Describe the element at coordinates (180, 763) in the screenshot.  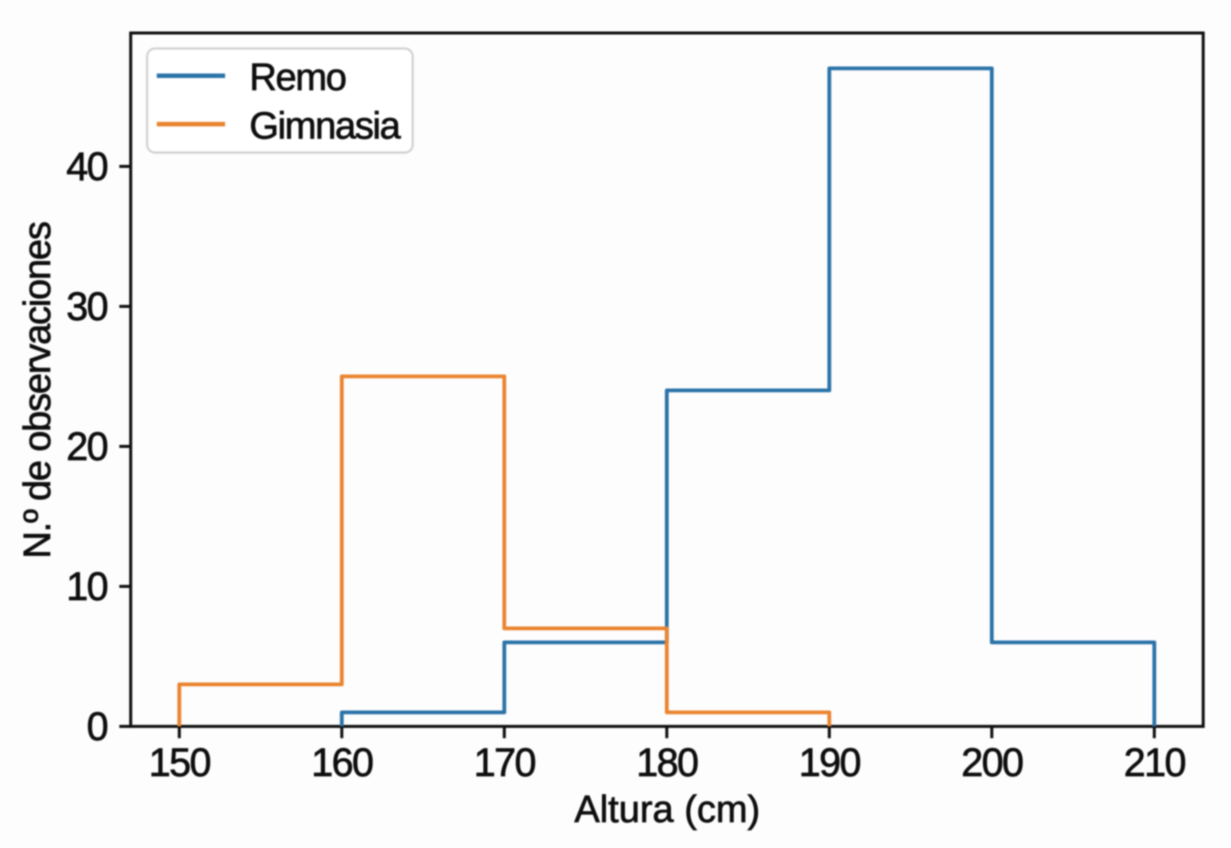
I see `svg-text: 150` at that location.